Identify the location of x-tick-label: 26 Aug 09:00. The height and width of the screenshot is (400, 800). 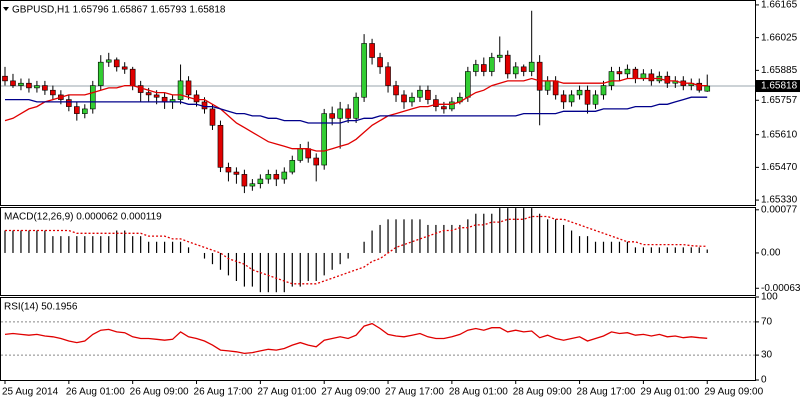
(159, 392).